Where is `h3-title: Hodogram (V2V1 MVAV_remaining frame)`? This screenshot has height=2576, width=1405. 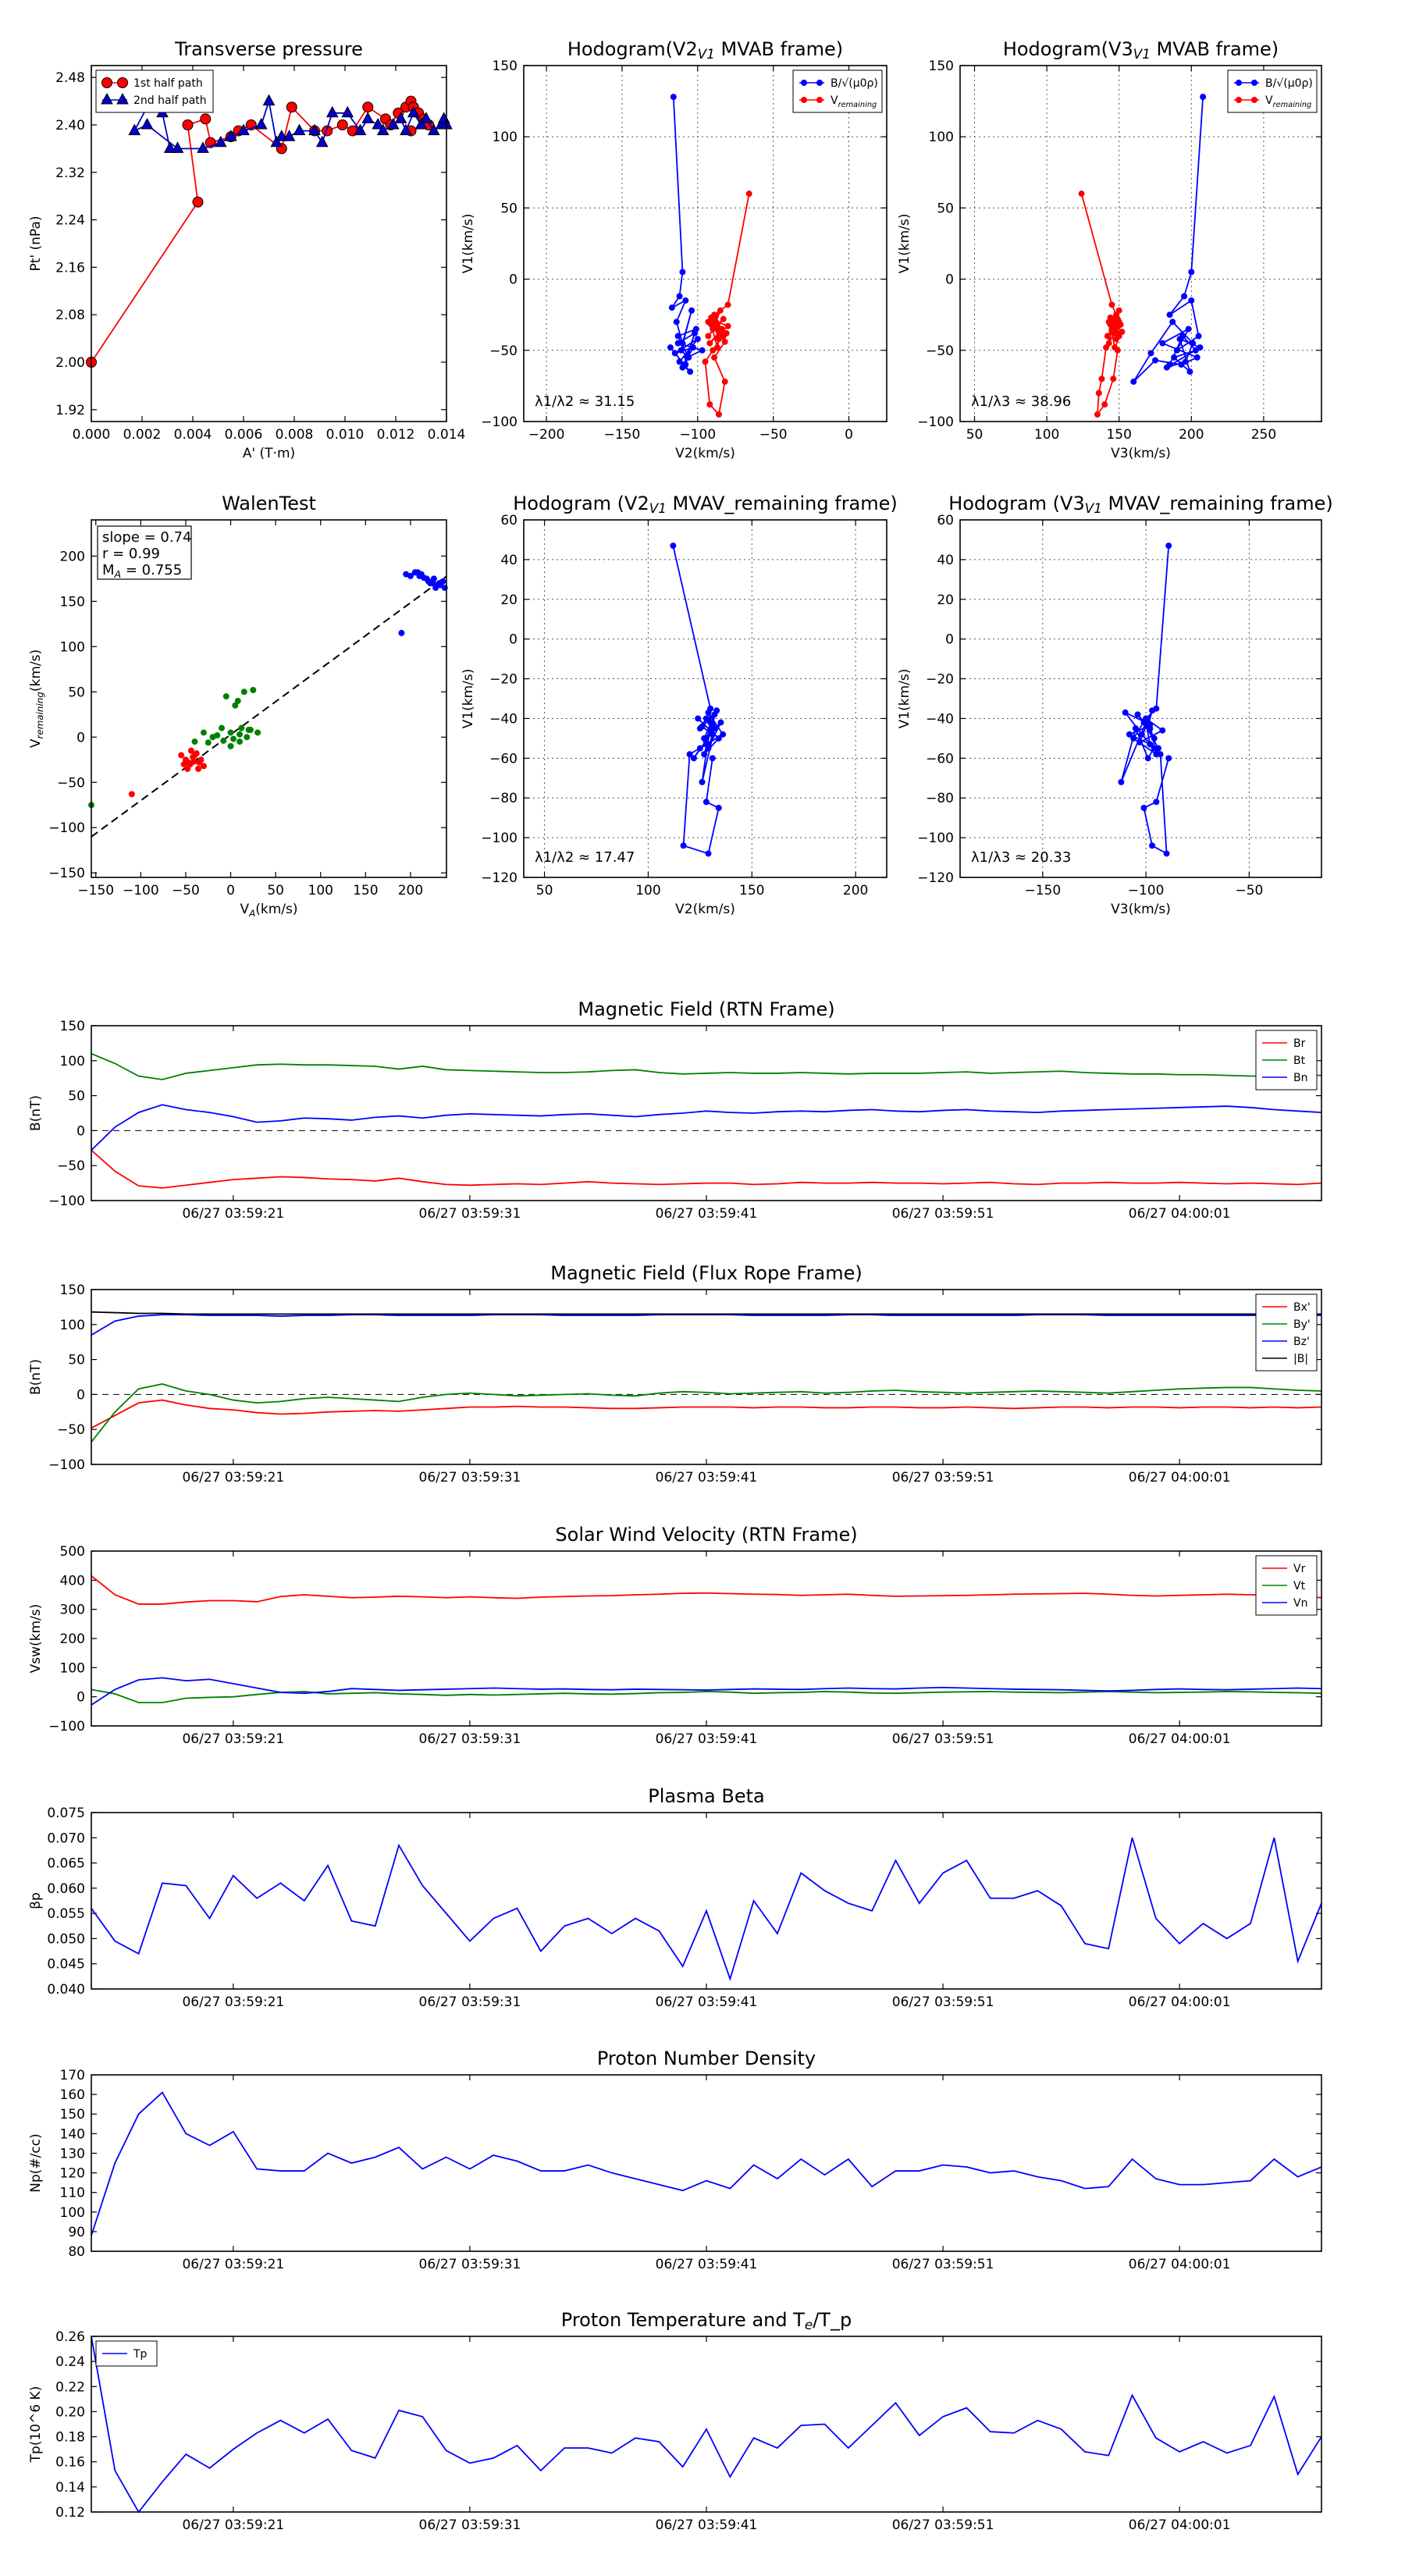
h3-title: Hodogram (V2V1 MVAV_remaining frame) is located at coordinates (706, 504).